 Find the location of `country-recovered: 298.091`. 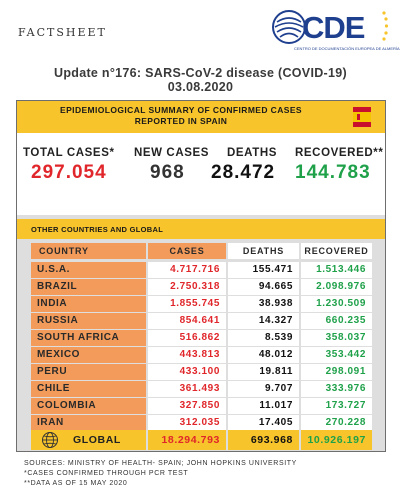

country-recovered: 298.091 is located at coordinates (336, 372).